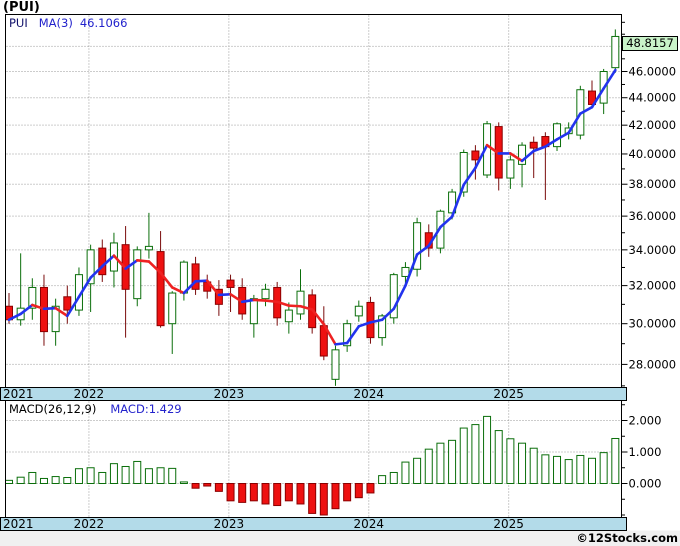 The height and width of the screenshot is (546, 680). What do you see at coordinates (645, 452) in the screenshot?
I see `macd-axis-label: 1.000` at bounding box center [645, 452].